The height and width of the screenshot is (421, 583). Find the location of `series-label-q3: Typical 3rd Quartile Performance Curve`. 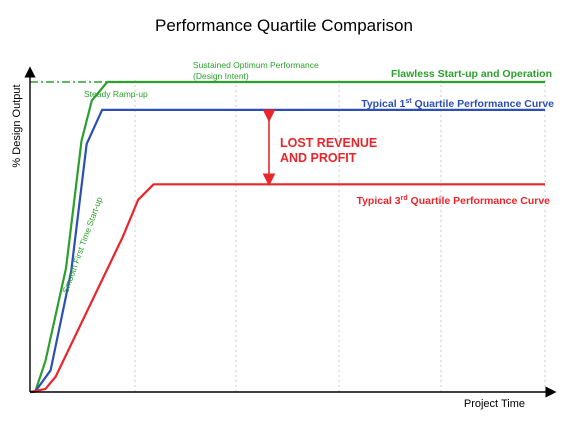

series-label-q3: Typical 3rd Quartile Performance Curve is located at coordinates (453, 201).